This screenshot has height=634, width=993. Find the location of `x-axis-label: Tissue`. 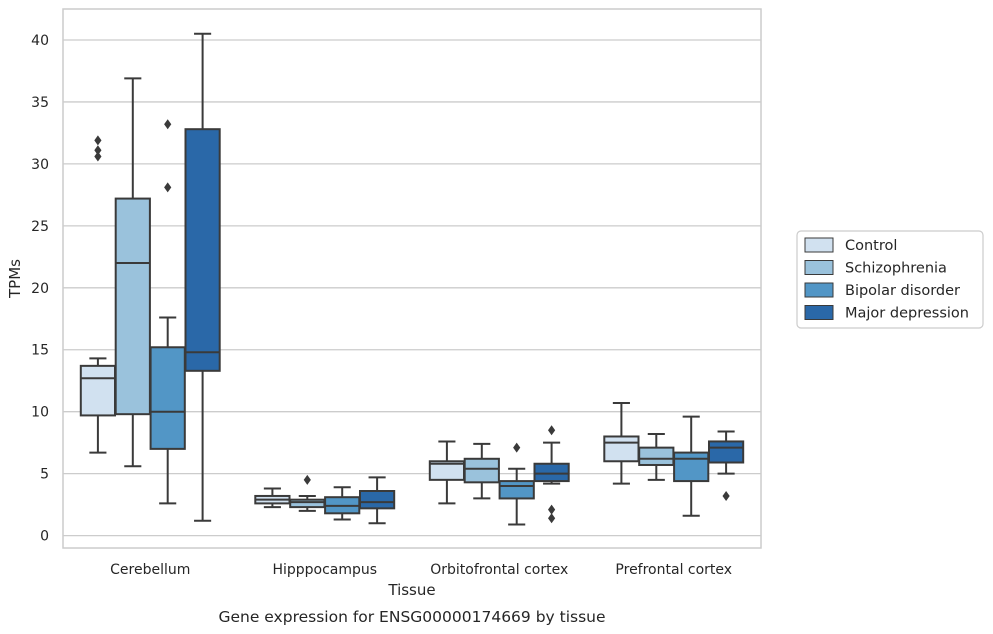

x-axis-label: Tissue is located at coordinates (411, 590).